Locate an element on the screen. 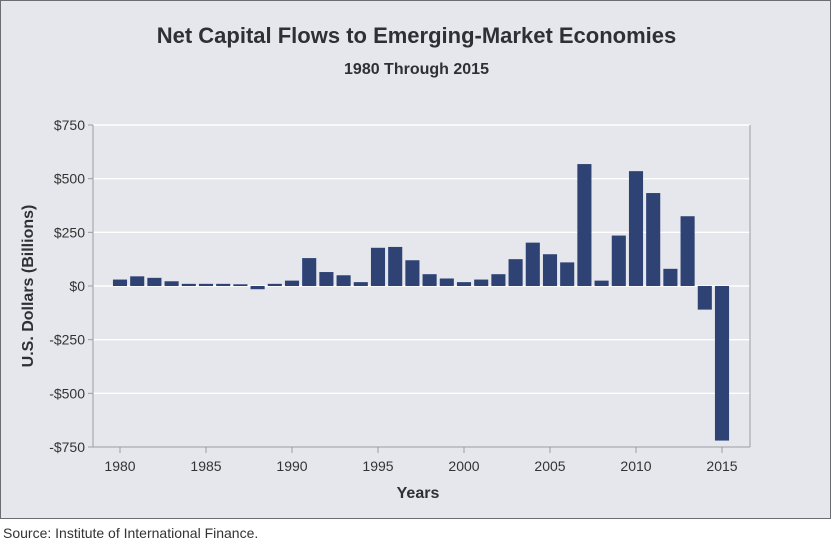  x-tick-label: 1985 is located at coordinates (205, 466).